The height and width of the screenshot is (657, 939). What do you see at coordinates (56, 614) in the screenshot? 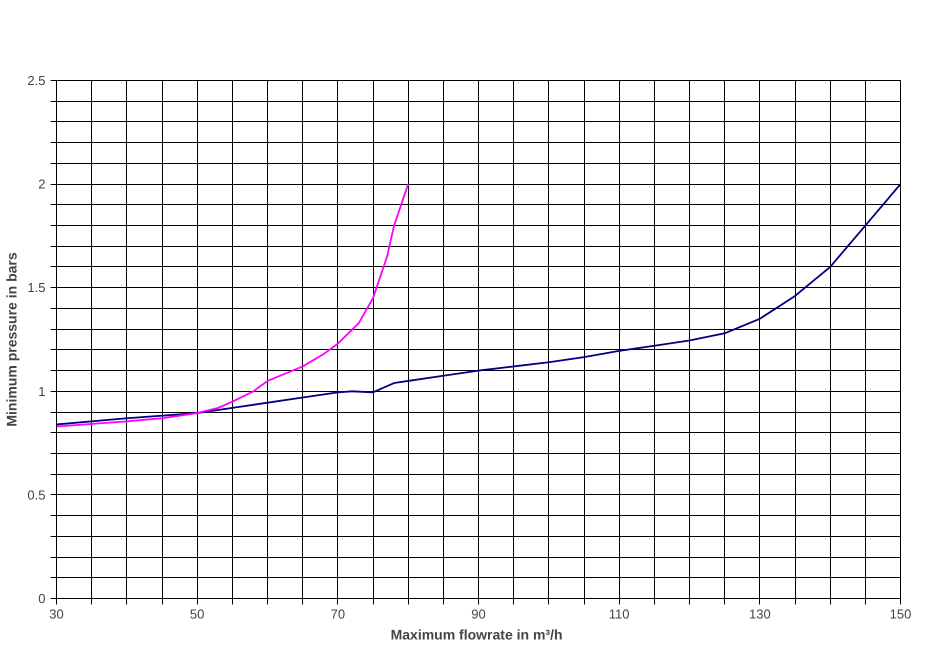
I see `x-tick-label: 30` at bounding box center [56, 614].